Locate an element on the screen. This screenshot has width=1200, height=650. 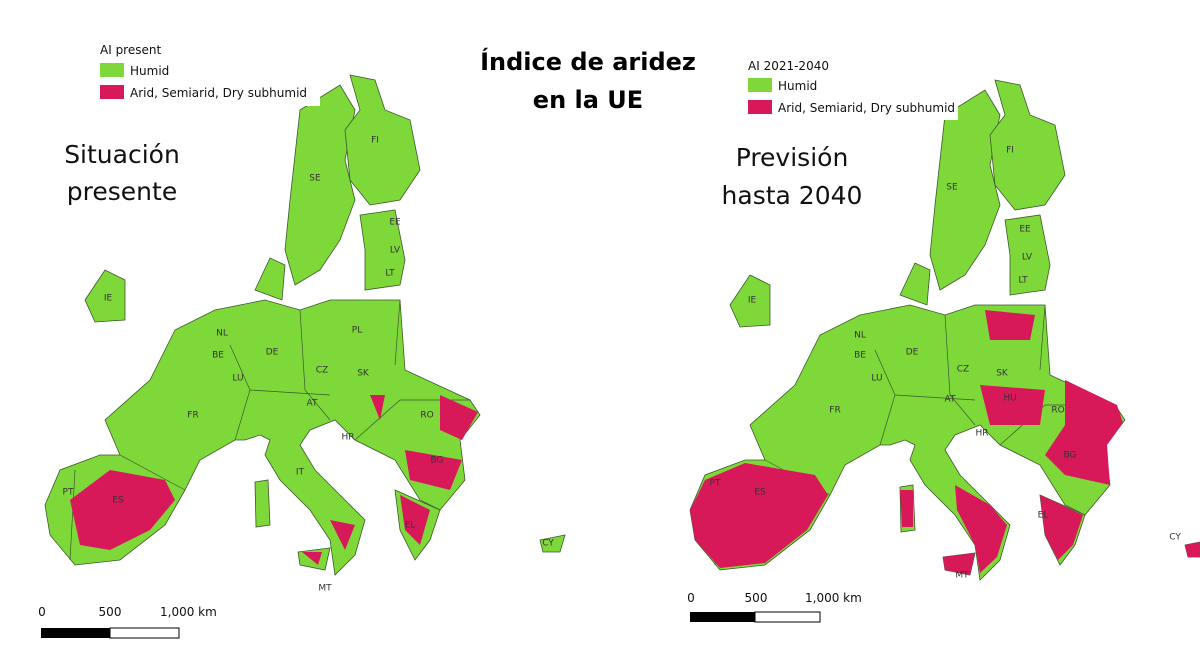
caption: presente is located at coordinates (122, 191).